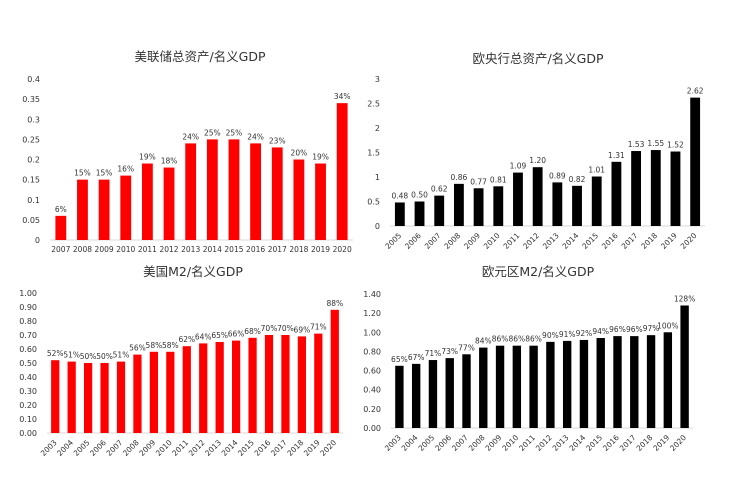 The width and height of the screenshot is (730, 479). I want to click on y-tick-label: 0.80, so click(28, 321).